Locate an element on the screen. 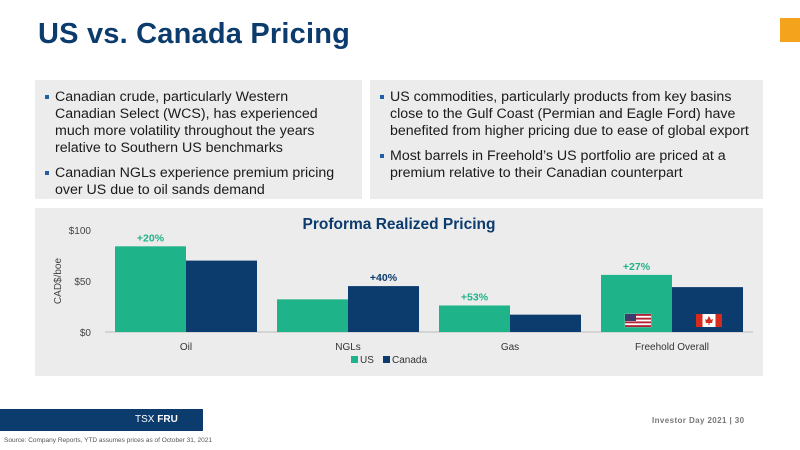 Image resolution: width=800 pixels, height=450 pixels. x-tick-label: Oil is located at coordinates (186, 347).